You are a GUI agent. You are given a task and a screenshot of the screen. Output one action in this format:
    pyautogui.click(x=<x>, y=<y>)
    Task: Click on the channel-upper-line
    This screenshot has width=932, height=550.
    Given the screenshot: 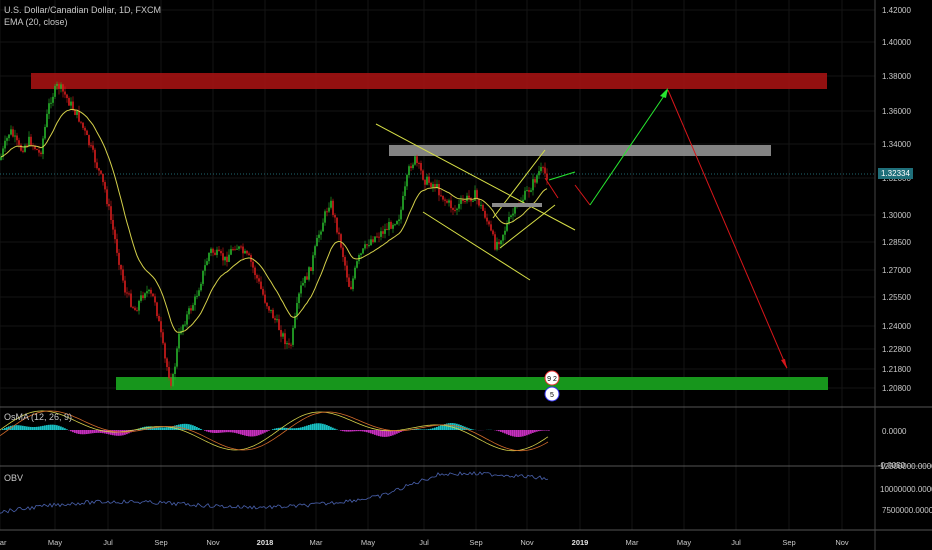 What is the action you would take?
    pyautogui.click(x=475, y=177)
    